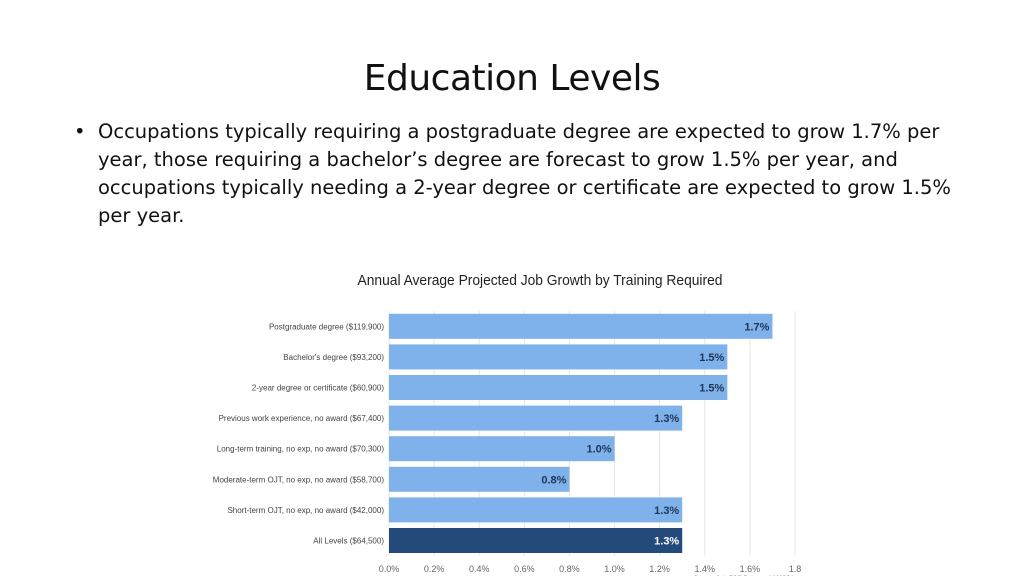 The image size is (1024, 576). I want to click on category-label: Bachelor's degree ($93,200), so click(333, 357).